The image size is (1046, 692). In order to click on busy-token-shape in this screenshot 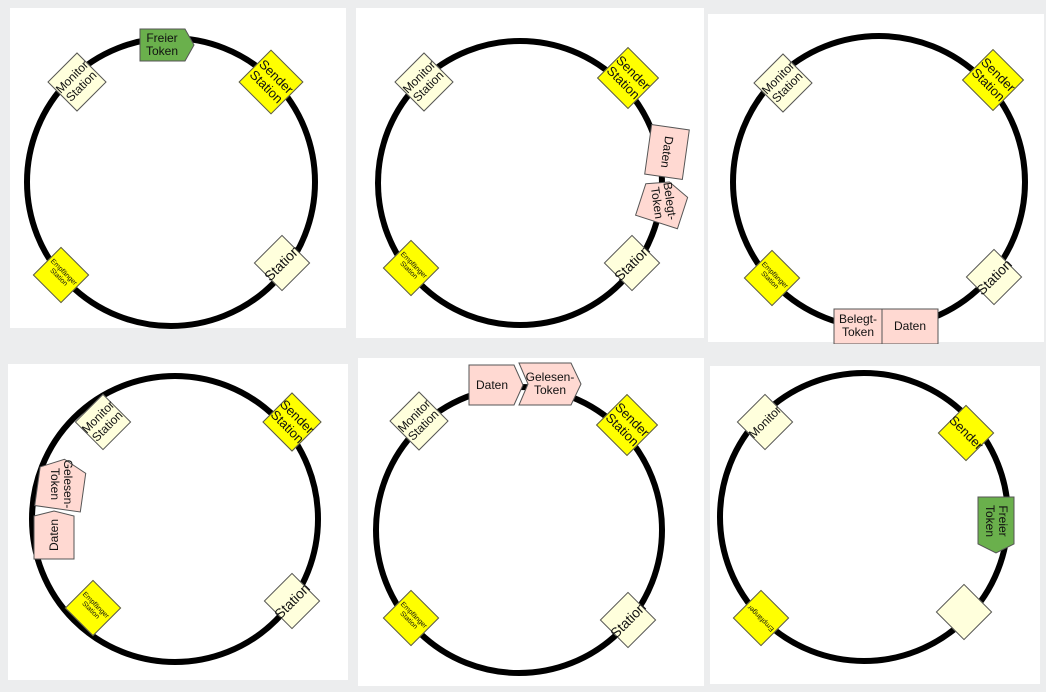, I will do `click(661, 205)`.